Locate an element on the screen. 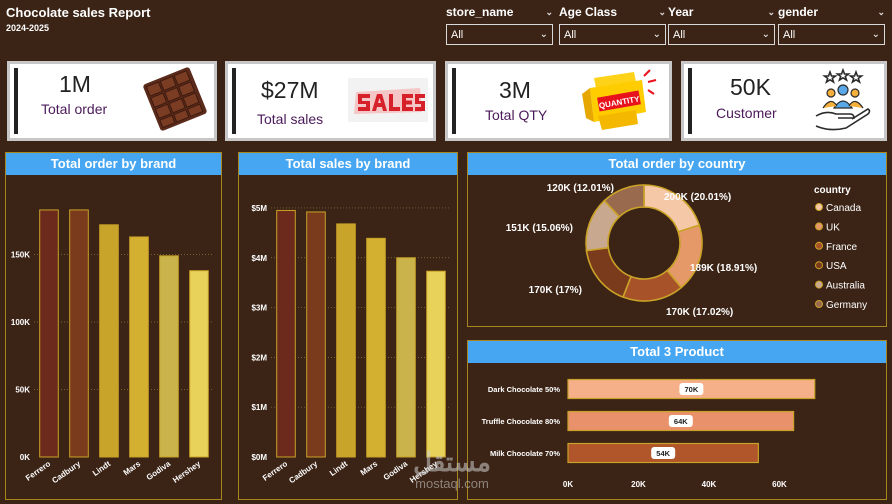  slicer-label: store_name is located at coordinates (480, 12).